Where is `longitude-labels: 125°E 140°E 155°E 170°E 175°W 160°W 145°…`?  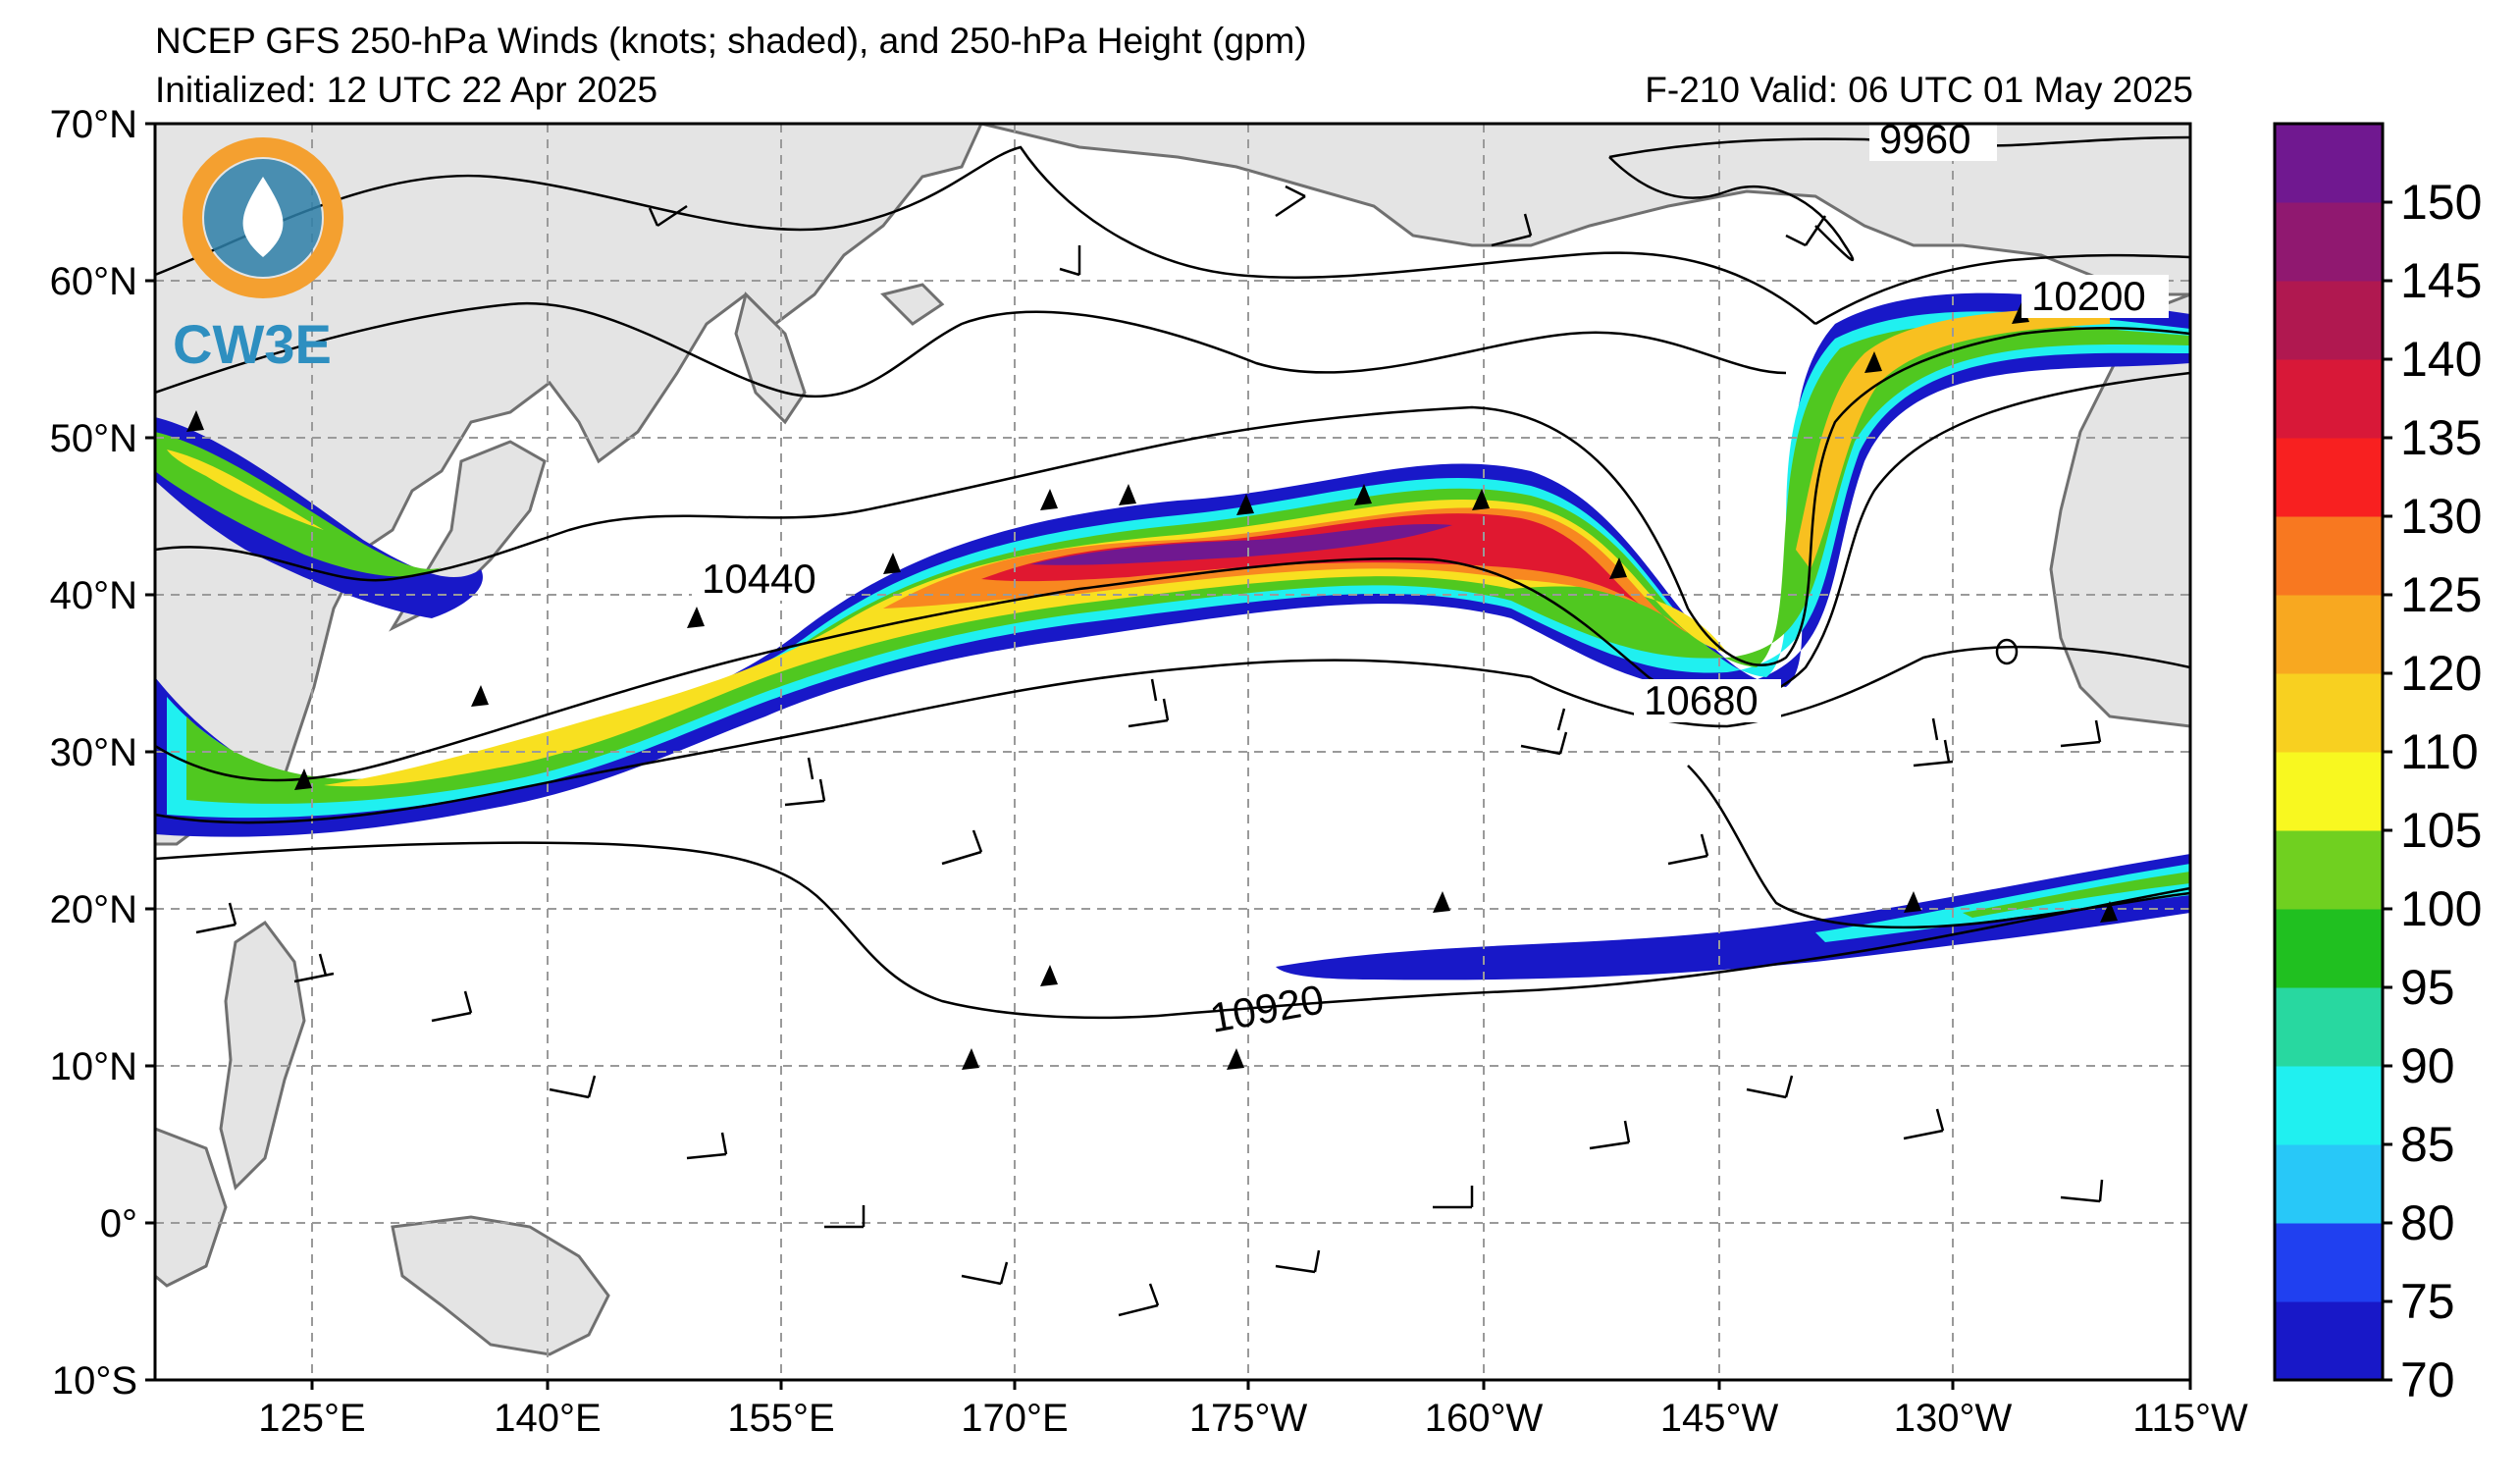
longitude-labels: 125°E 140°E 155°E 170°E 175°W 160°W 145°… is located at coordinates (1253, 1419).